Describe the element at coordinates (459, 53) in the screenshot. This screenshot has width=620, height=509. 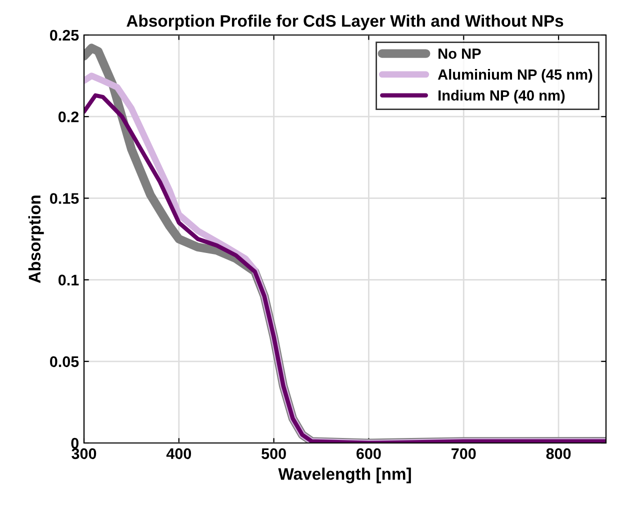
I see `legend-label: No NP` at that location.